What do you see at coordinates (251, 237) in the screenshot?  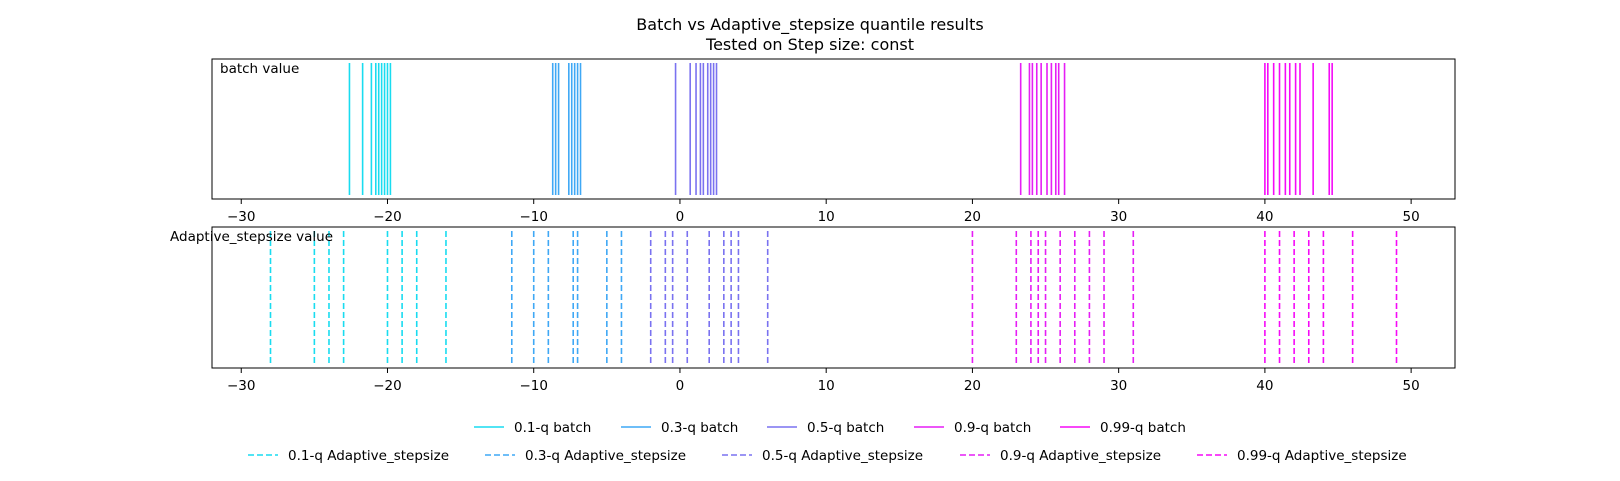 I see `panel-label: Adaptive_stepsize value` at bounding box center [251, 237].